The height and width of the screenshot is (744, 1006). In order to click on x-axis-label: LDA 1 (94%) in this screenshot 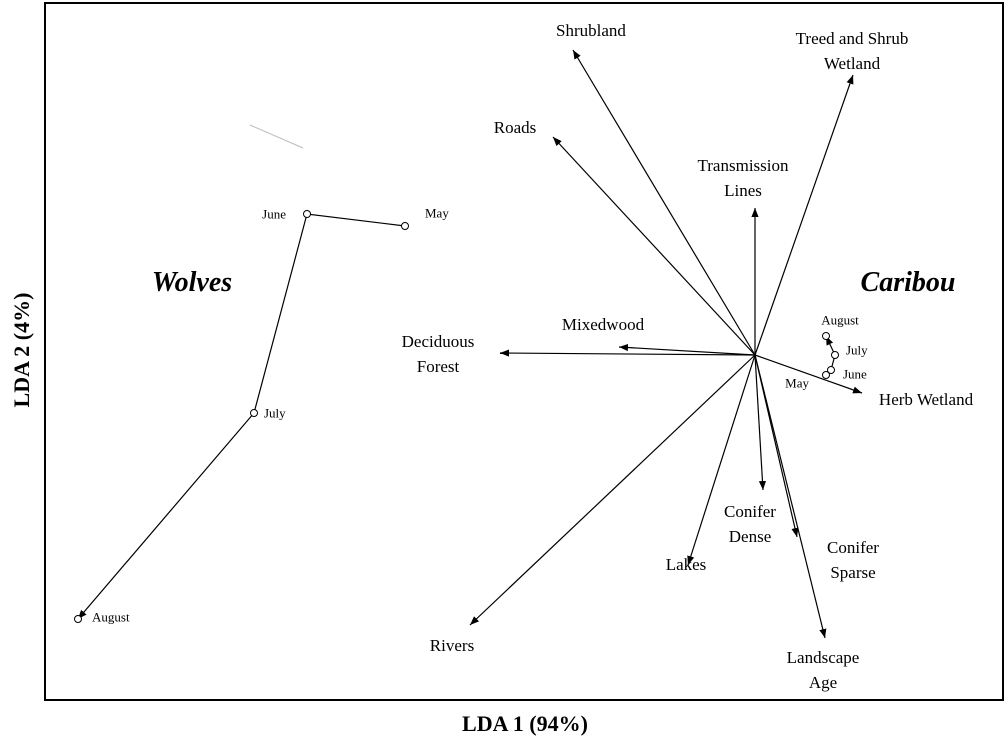, I will do `click(525, 723)`.